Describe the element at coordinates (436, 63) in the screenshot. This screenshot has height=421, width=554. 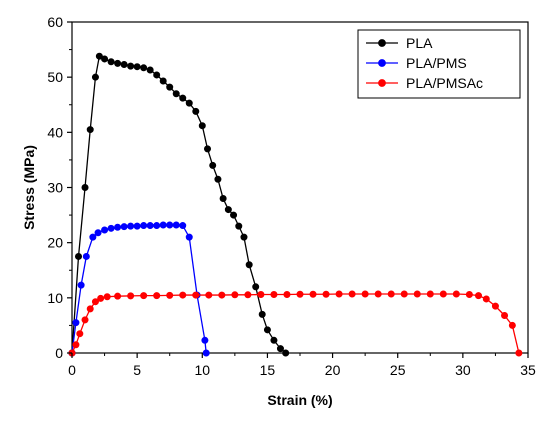
I see `legend-label: PLA/PMS` at that location.